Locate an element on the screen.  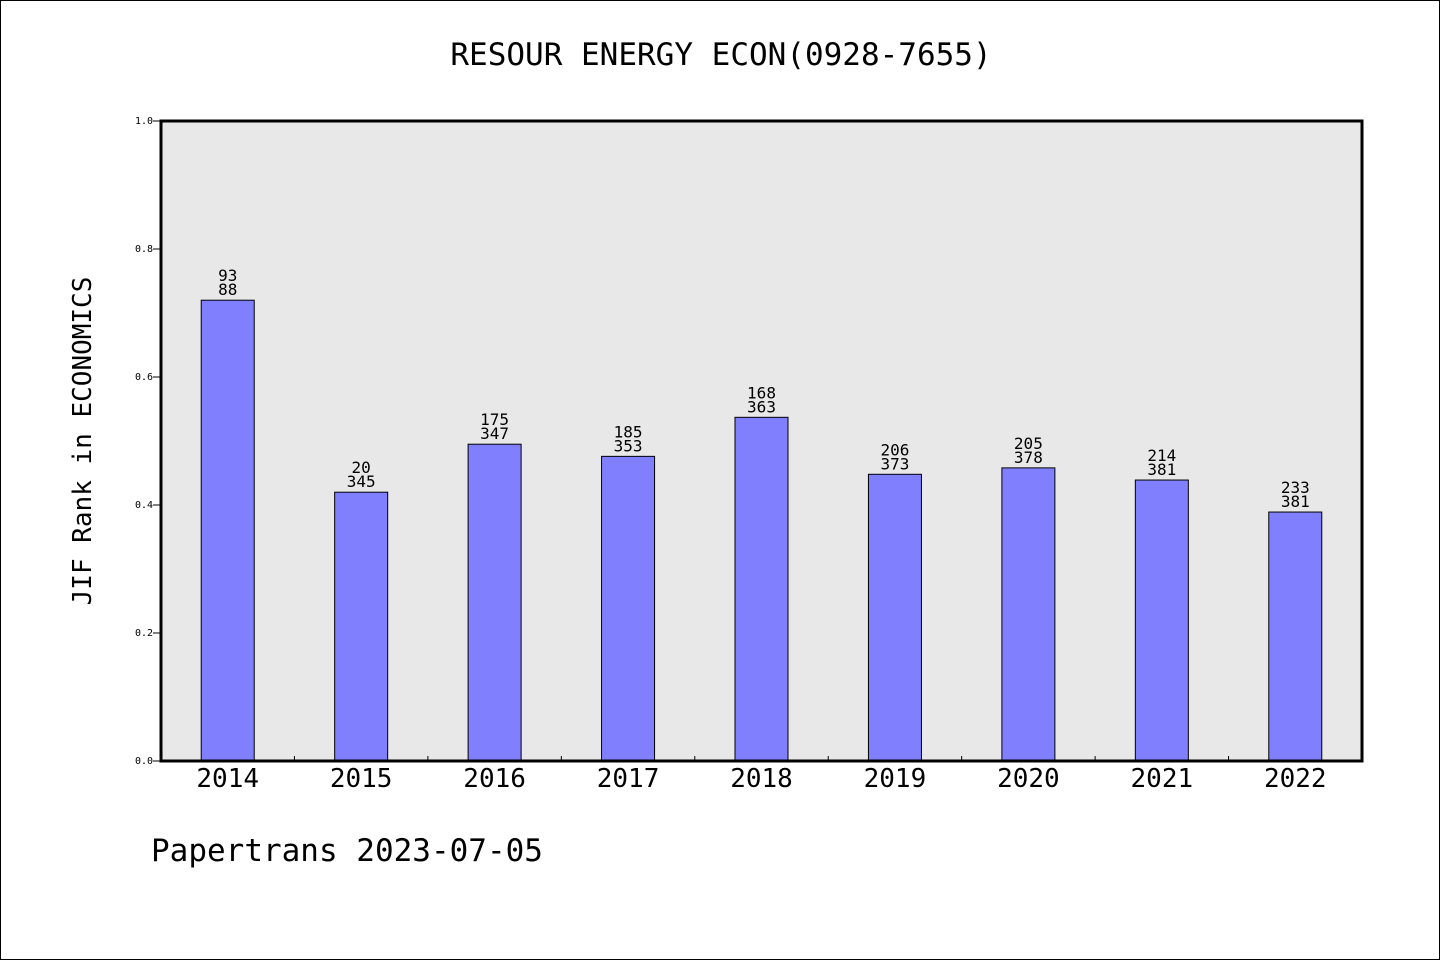
y-tick-label: 1.0 is located at coordinates (144, 121).